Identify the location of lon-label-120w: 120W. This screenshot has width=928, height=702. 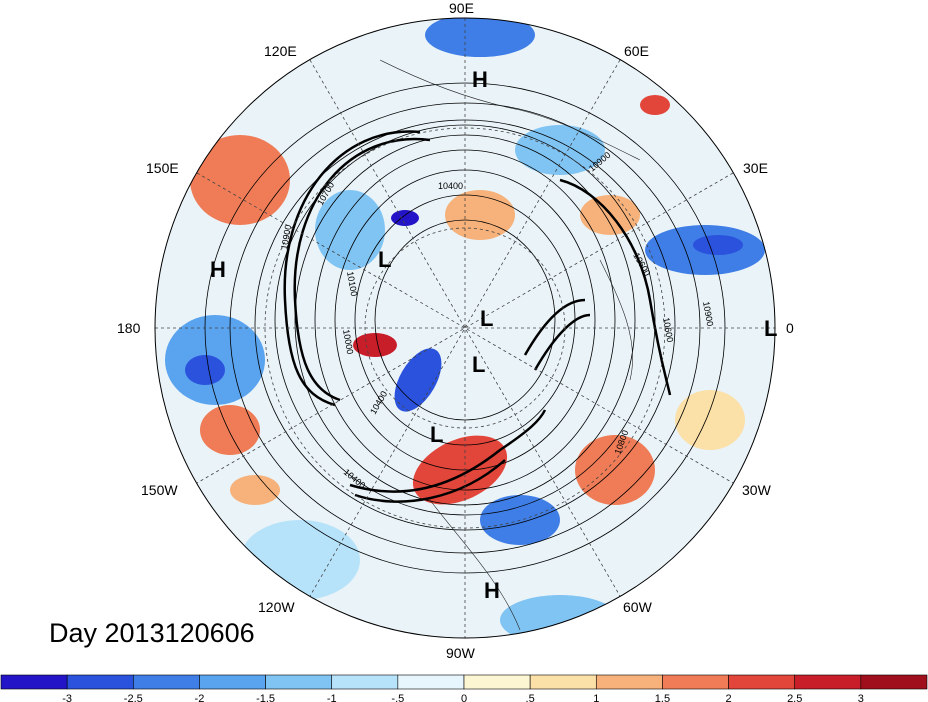
(276, 607).